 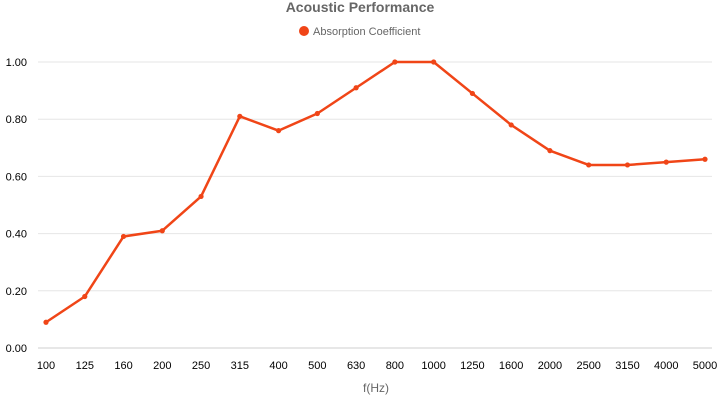 I want to click on x-tick-label: 1250, so click(x=472, y=366).